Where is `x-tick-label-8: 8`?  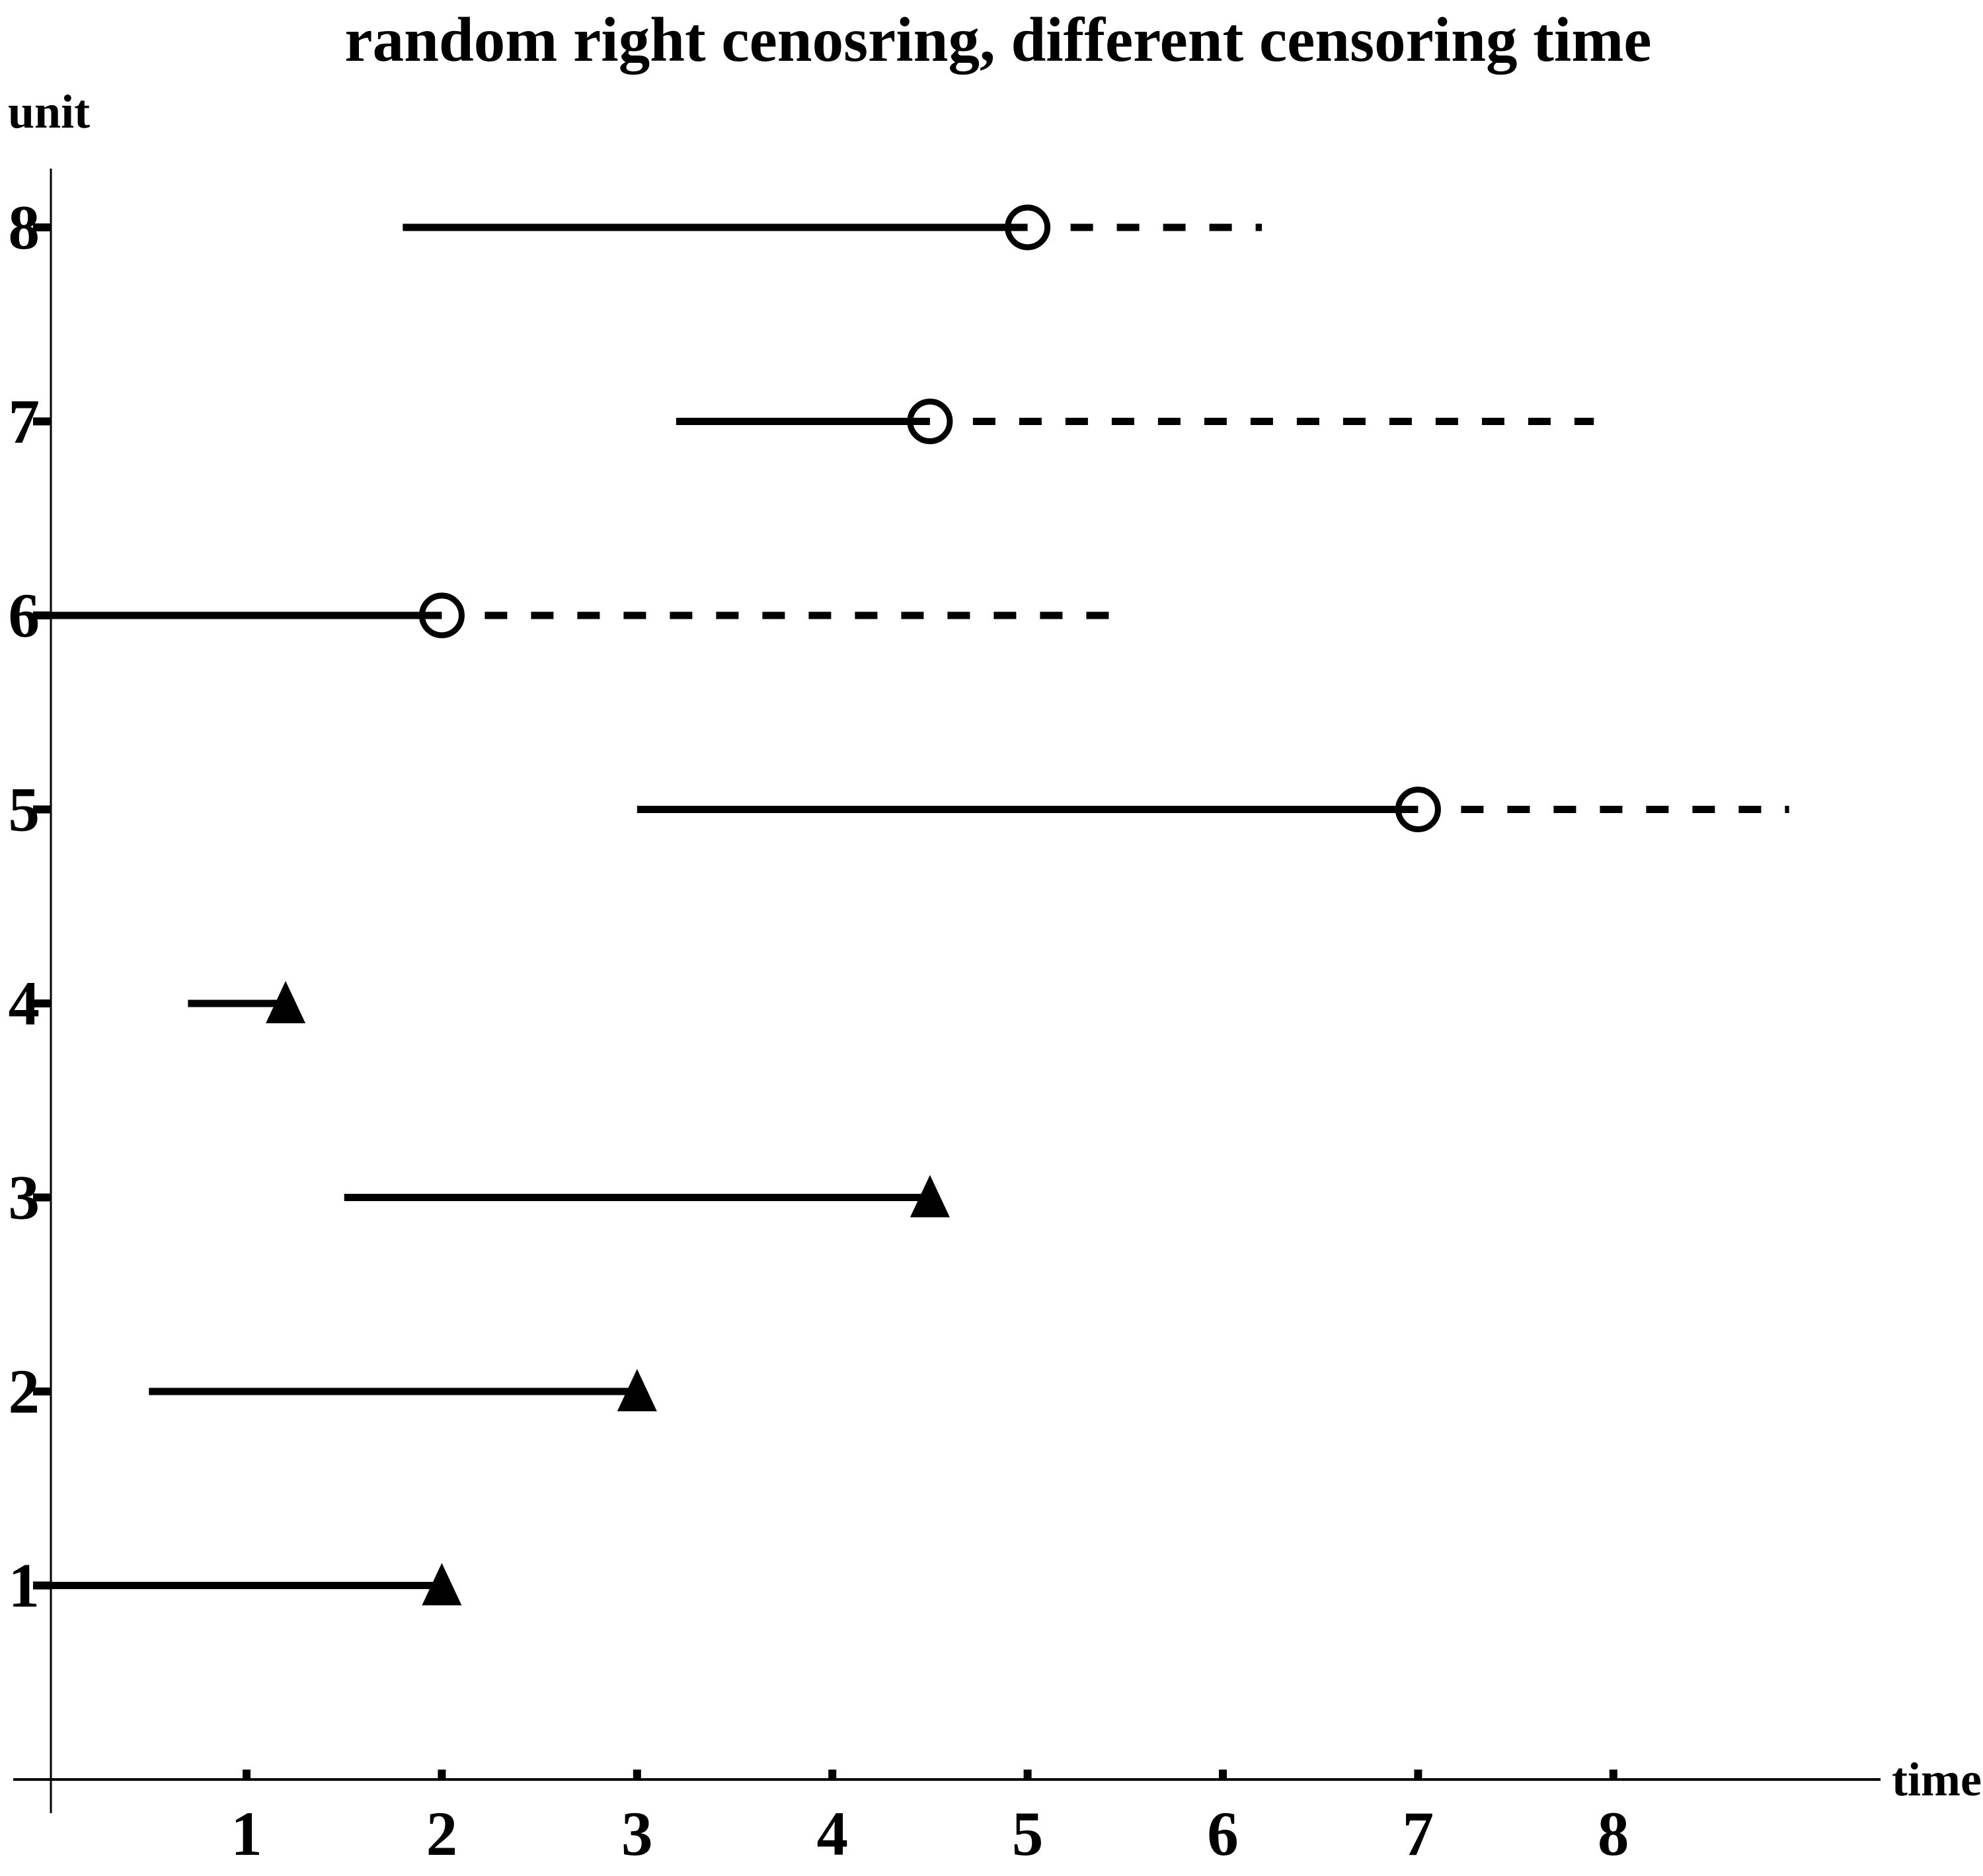
x-tick-label-8: 8 is located at coordinates (1613, 1834).